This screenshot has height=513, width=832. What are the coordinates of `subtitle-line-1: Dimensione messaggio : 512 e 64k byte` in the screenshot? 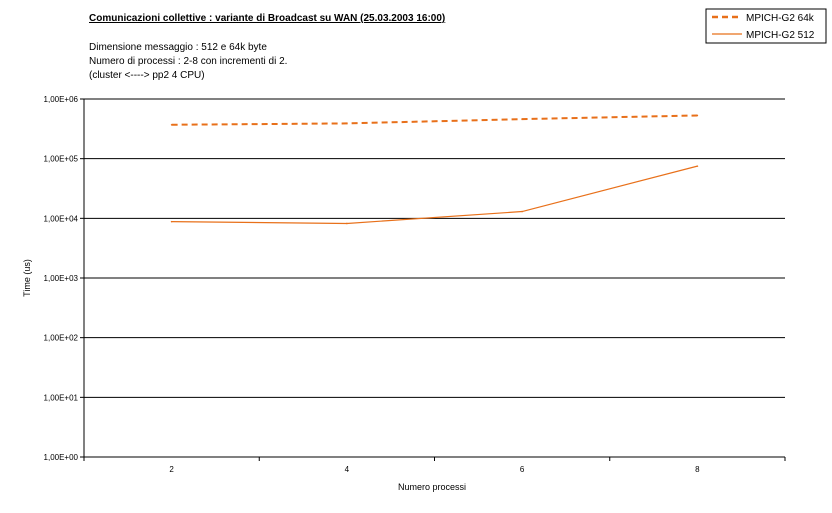 It's located at (178, 47).